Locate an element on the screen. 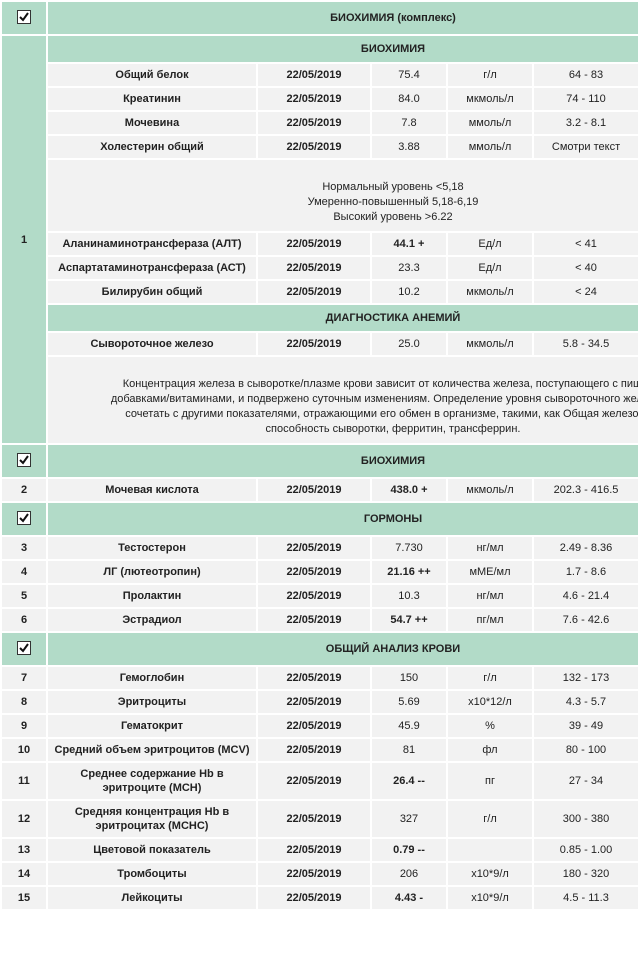 The image size is (638, 959). test-unit: пг is located at coordinates (490, 781).